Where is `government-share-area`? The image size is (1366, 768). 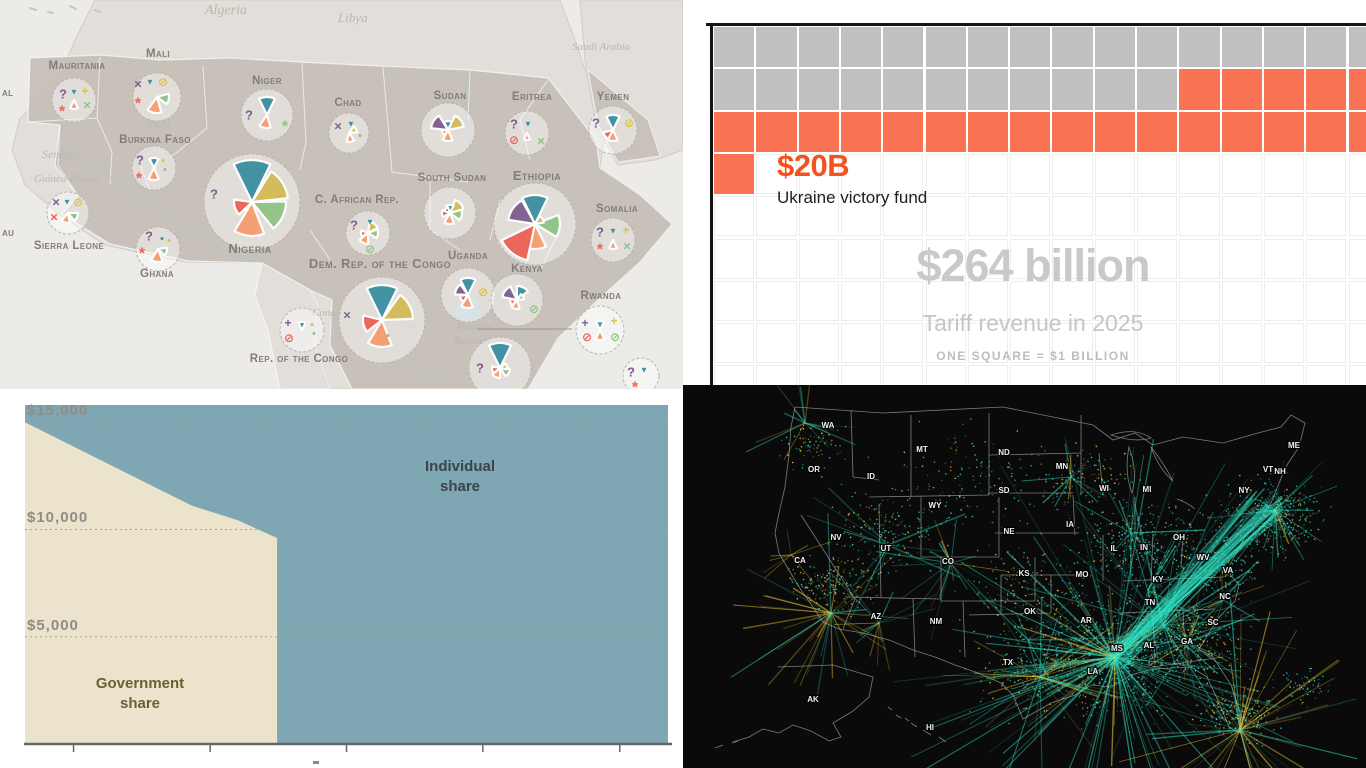
government-share-area is located at coordinates (151, 583).